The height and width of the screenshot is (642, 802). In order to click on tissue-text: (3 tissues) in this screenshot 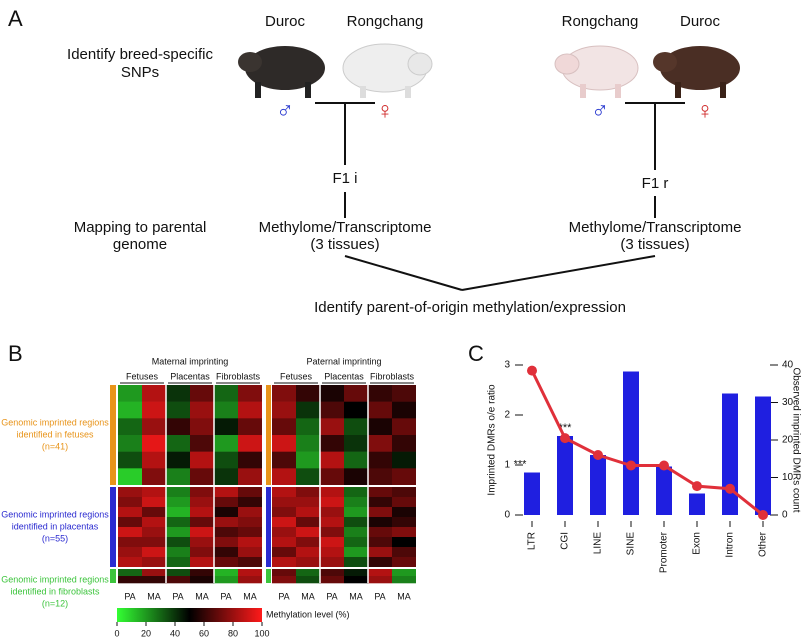, I will do `click(654, 244)`.